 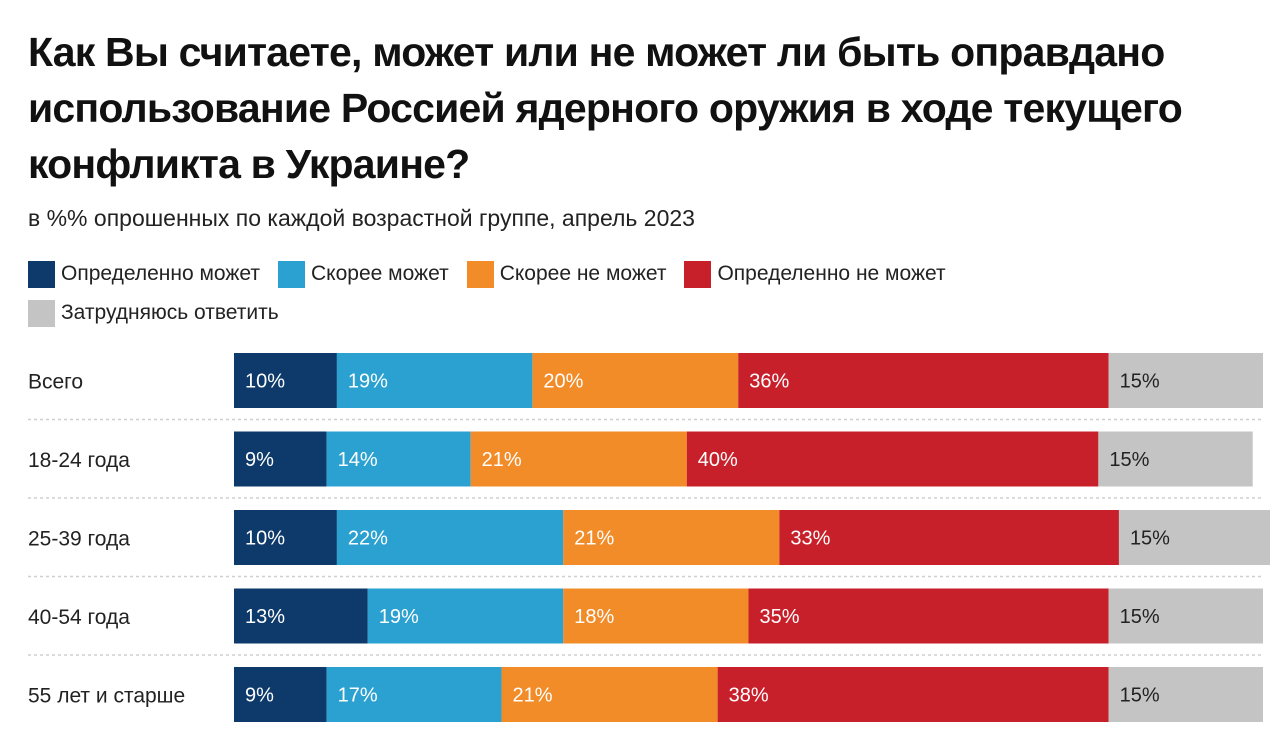 What do you see at coordinates (265, 617) in the screenshot?
I see `data-label: 13%` at bounding box center [265, 617].